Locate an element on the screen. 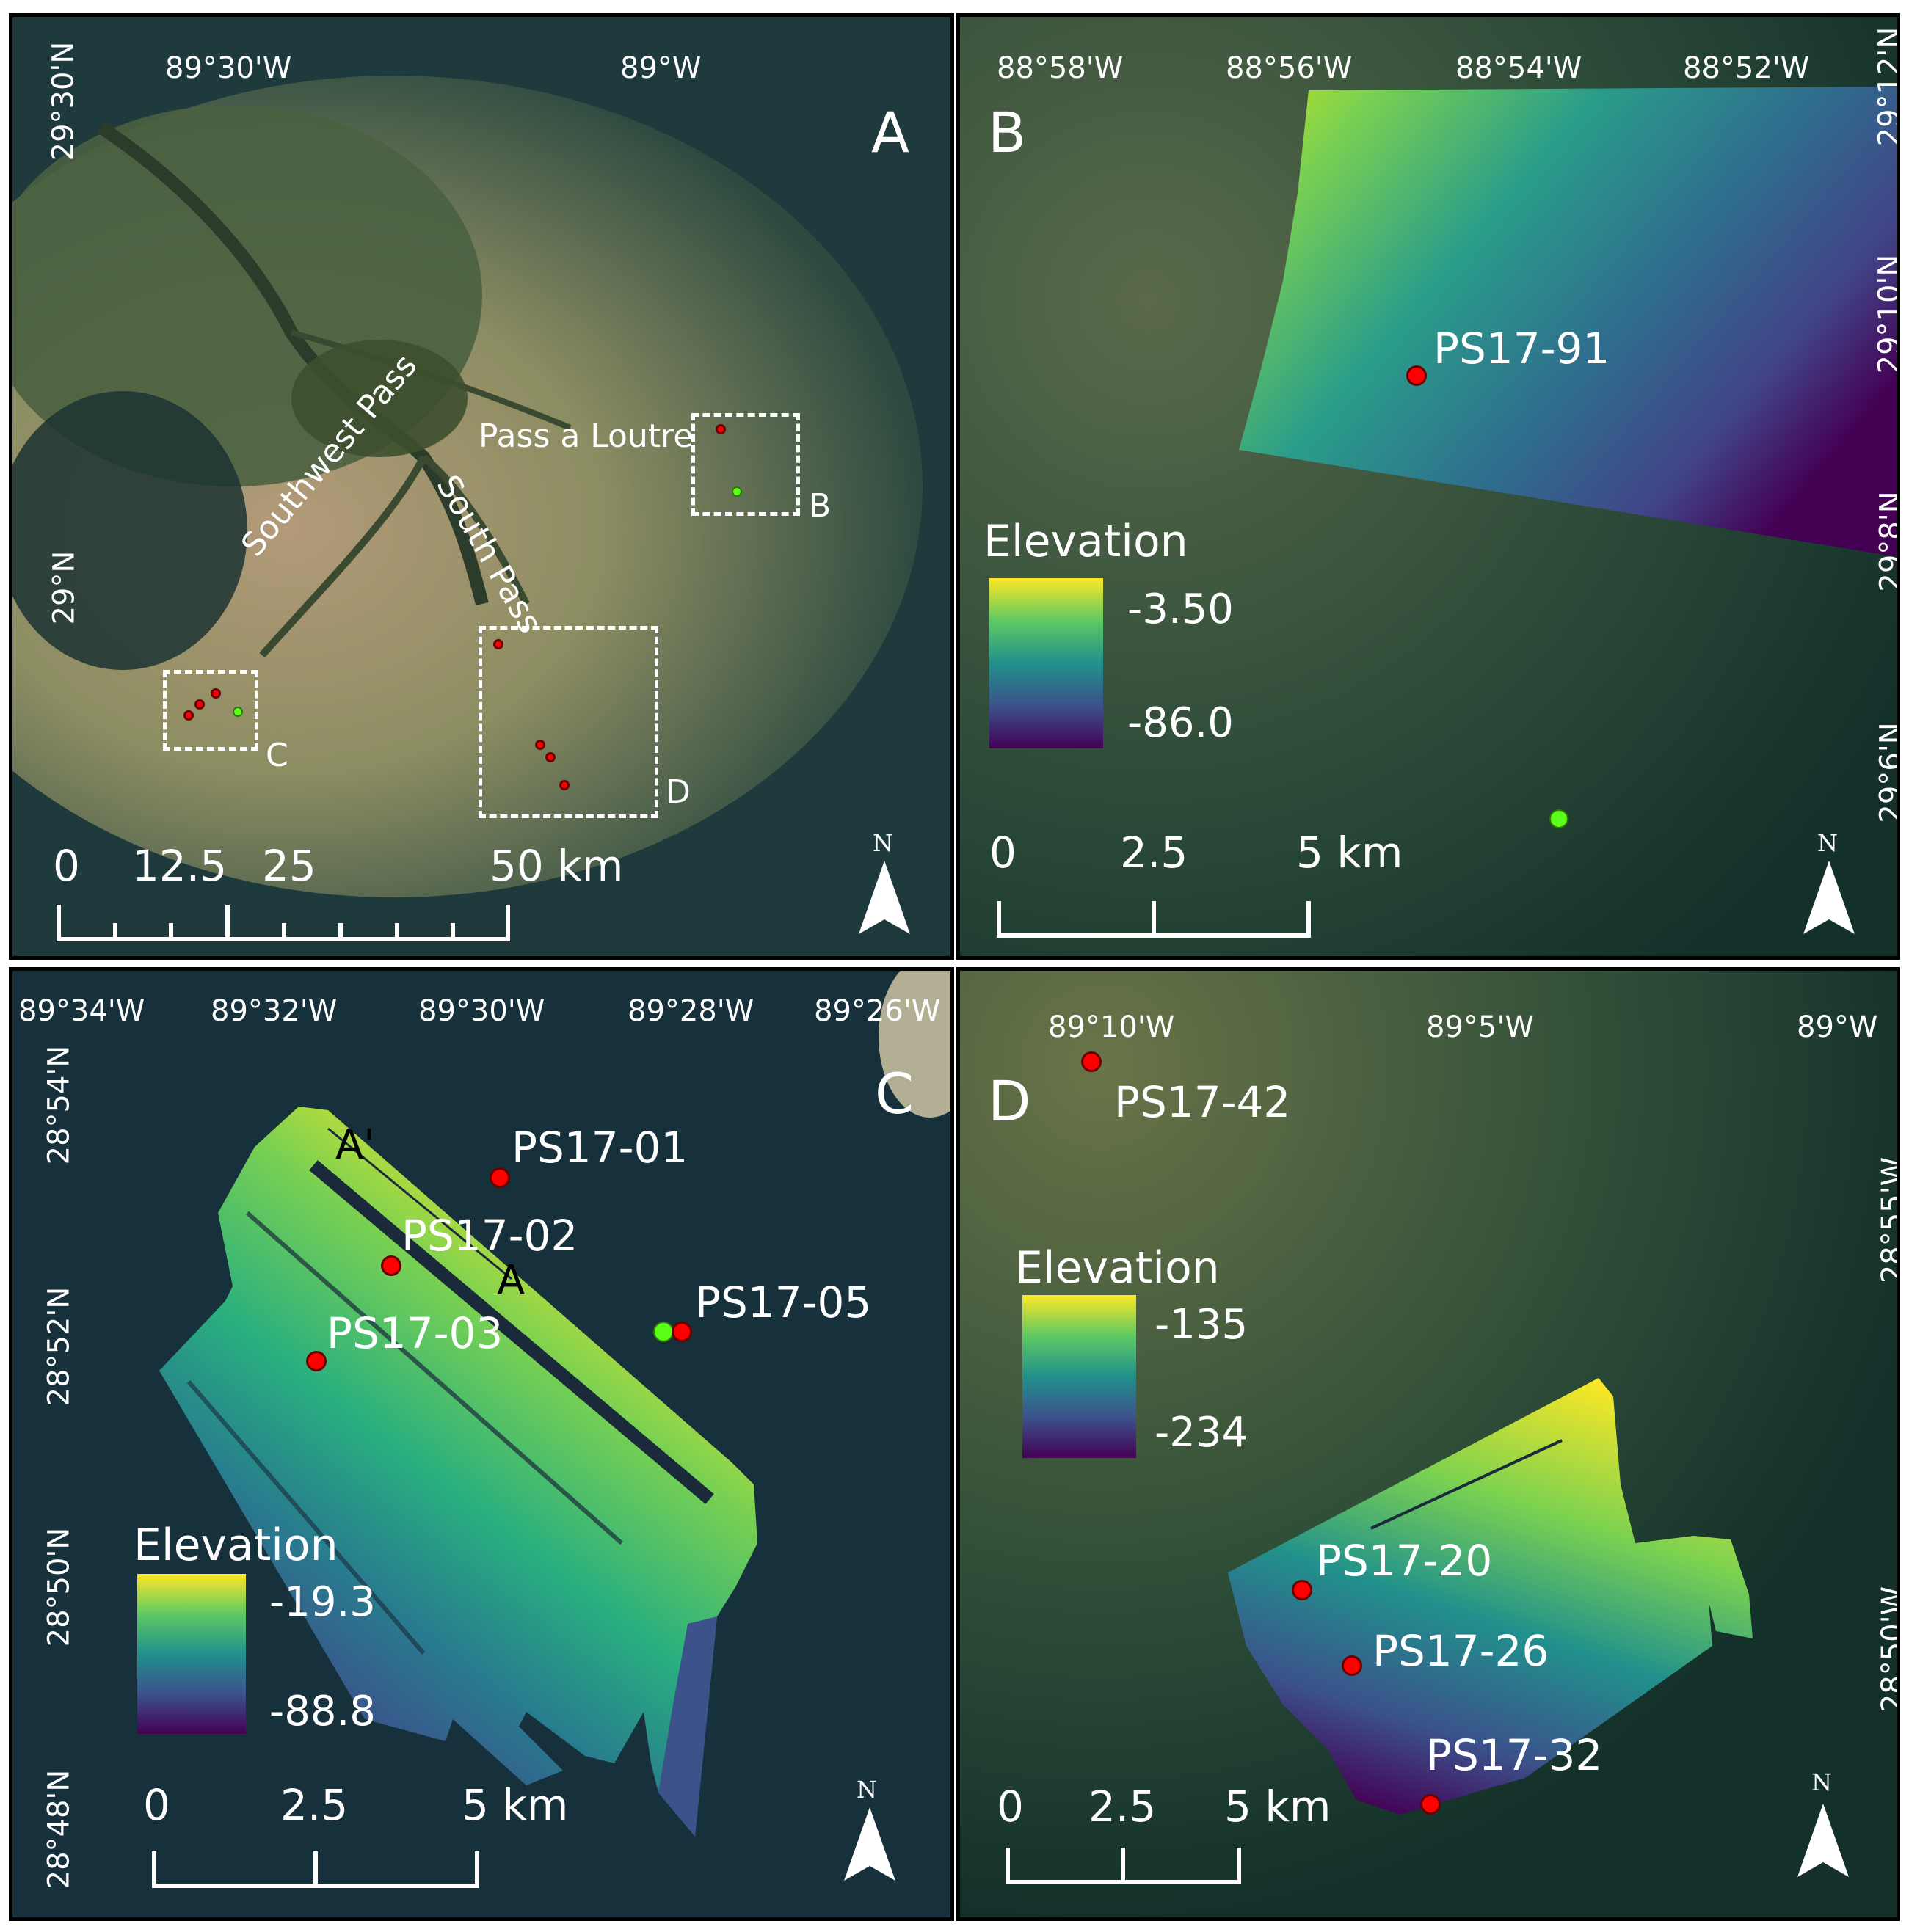 This screenshot has width=1909, height=1932. lon-tick-2: 89°5'W is located at coordinates (1480, 1027).